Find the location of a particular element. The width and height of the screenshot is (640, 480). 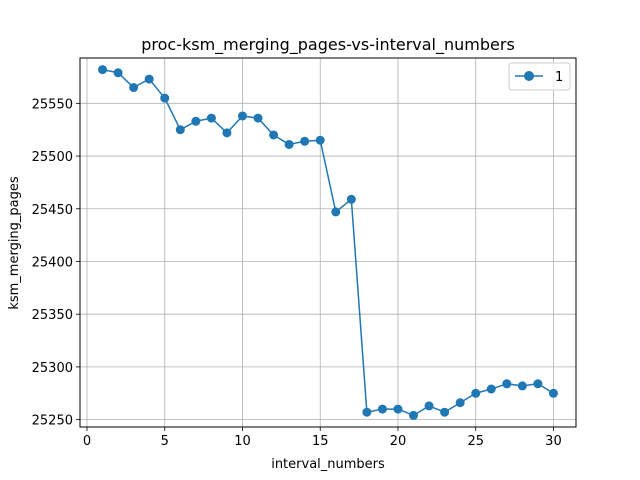

legend-marker-swatch is located at coordinates (529, 76).